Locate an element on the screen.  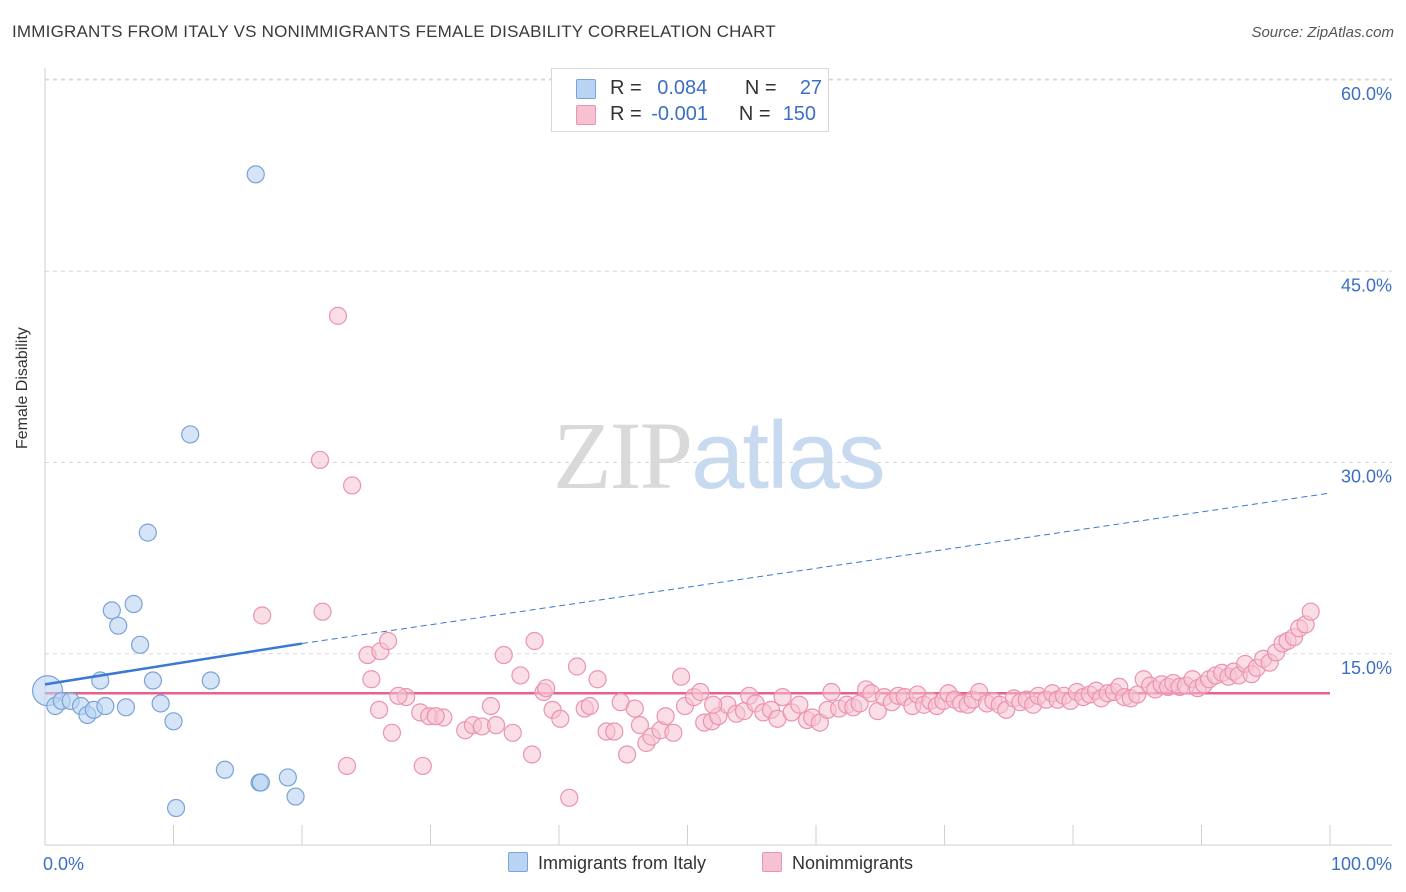
legend-item-nonimmigrants: Nonimmigrants is located at coordinates (837, 863).